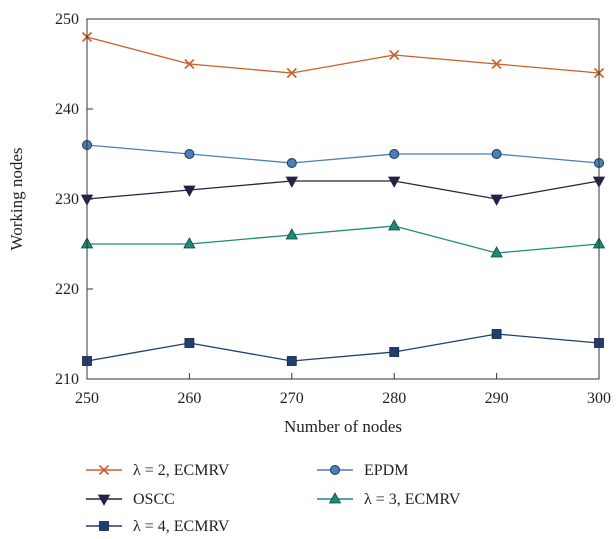 The width and height of the screenshot is (616, 539). I want to click on y-tick-label: 210, so click(67, 379).